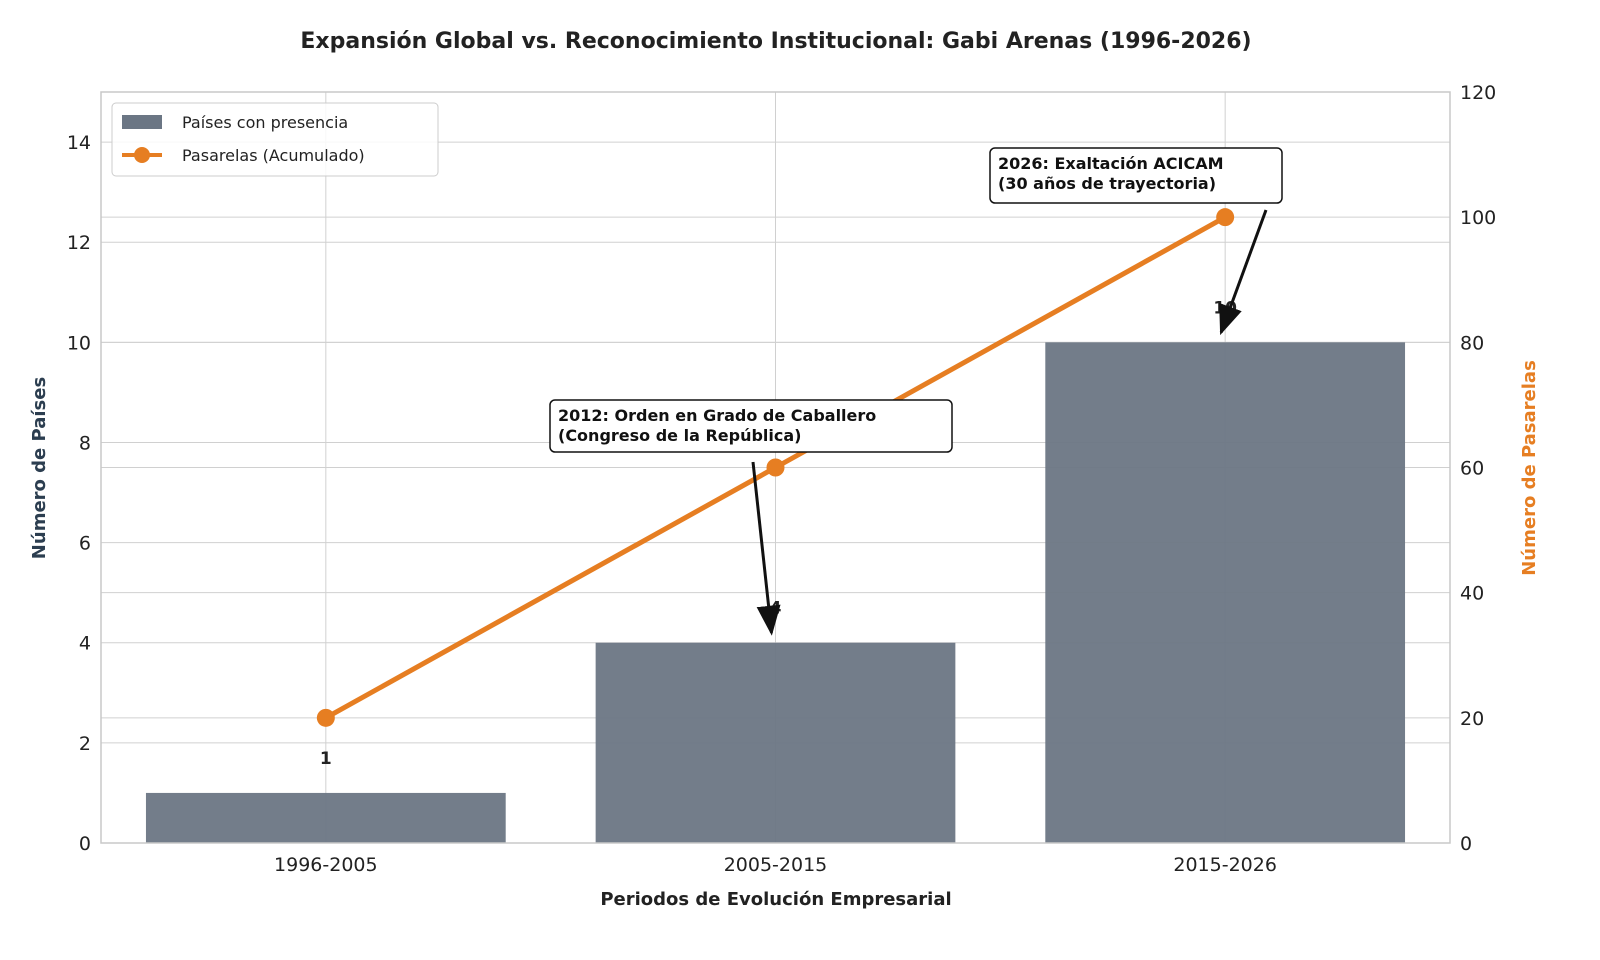 The height and width of the screenshot is (960, 1600). What do you see at coordinates (1478, 218) in the screenshot?
I see `y-right-tick-label: 100` at bounding box center [1478, 218].